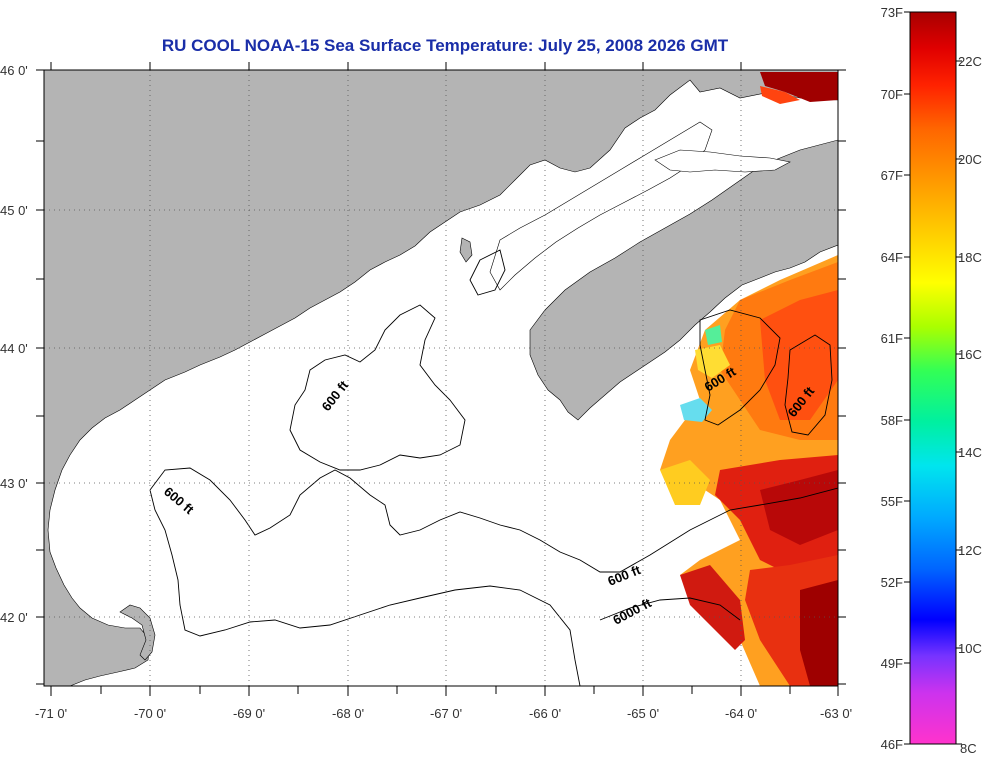  What do you see at coordinates (892, 501) in the screenshot?
I see `colorbar-f-label: 55F` at bounding box center [892, 501].